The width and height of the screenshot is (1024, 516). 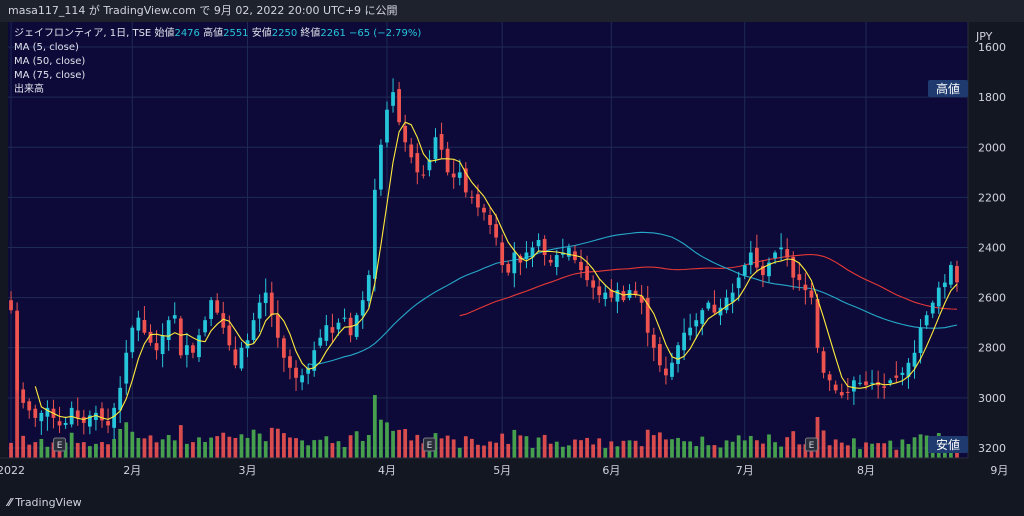 What do you see at coordinates (992, 248) in the screenshot?
I see `price-axis: 3200 3000 2800 2600 2400 2200 2000 1800 1600` at bounding box center [992, 248].